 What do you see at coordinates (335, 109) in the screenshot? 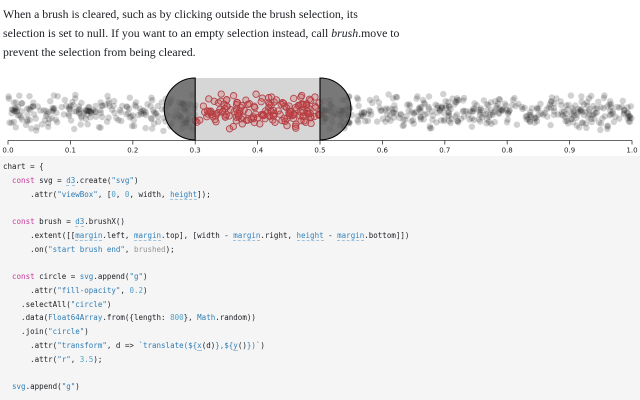
I see `brush-handle-east` at bounding box center [335, 109].